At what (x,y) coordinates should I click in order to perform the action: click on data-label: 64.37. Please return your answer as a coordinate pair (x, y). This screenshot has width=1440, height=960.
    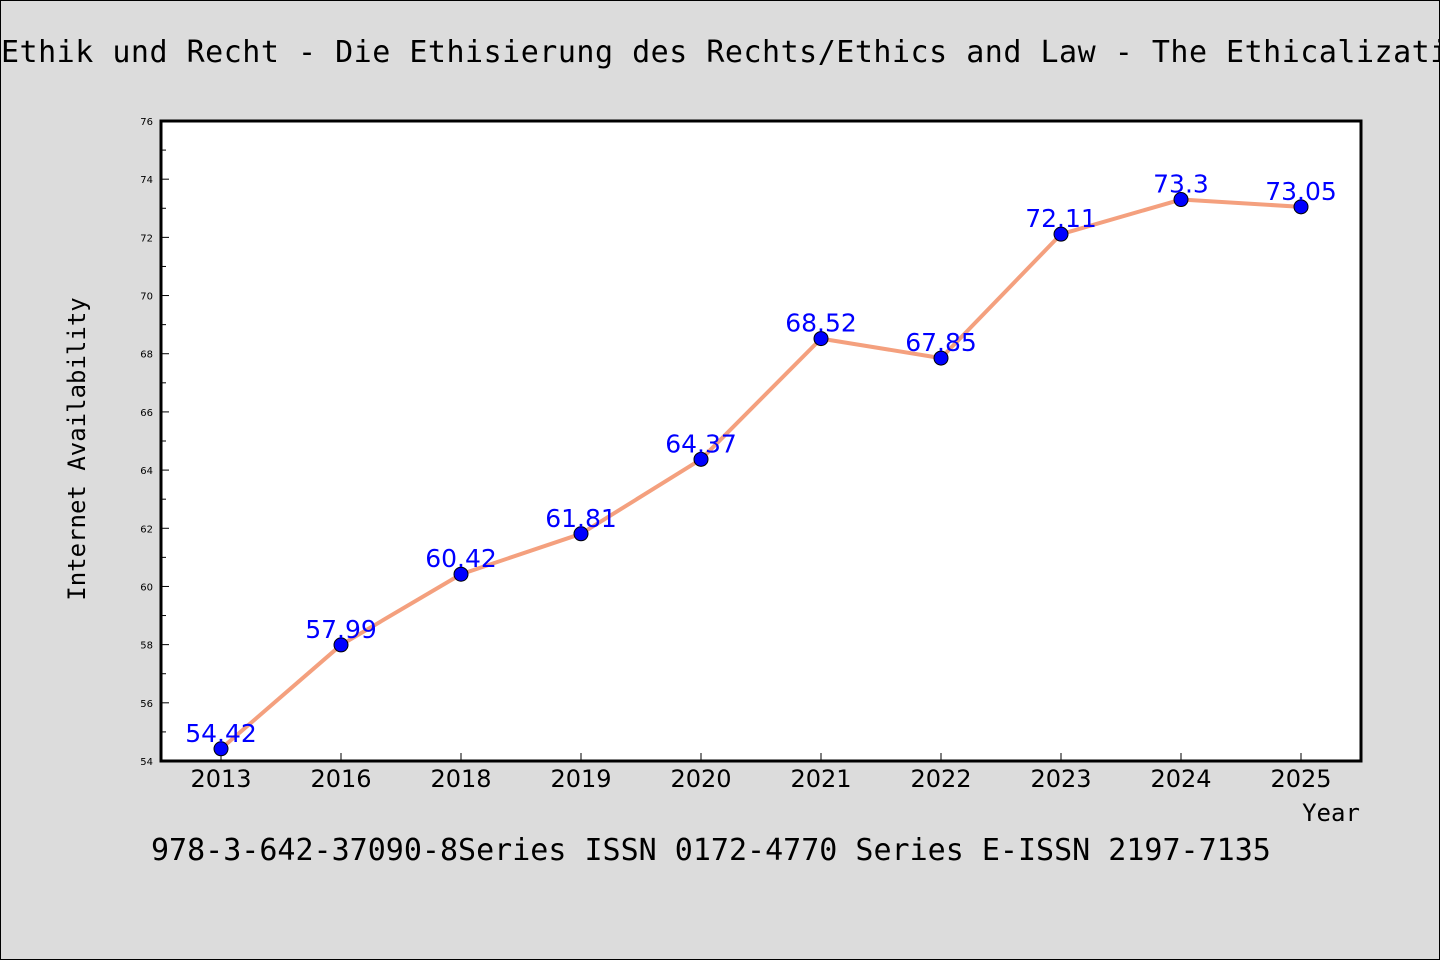
    Looking at the image, I should click on (701, 443).